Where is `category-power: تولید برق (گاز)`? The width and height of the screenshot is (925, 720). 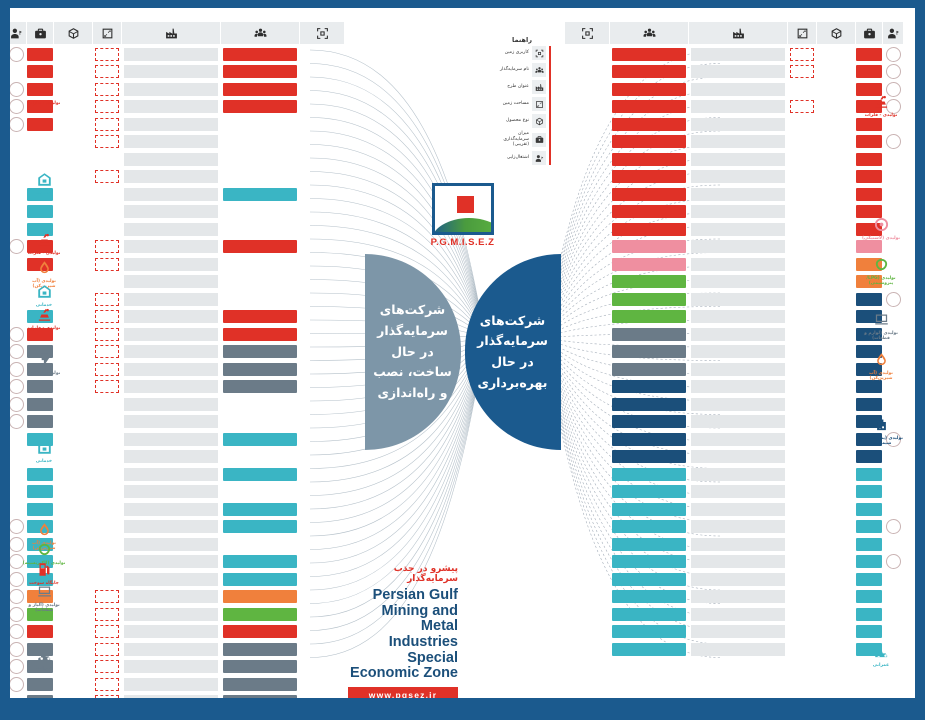
category-power: تولید برق (گاز) is located at coordinates (44, 364).